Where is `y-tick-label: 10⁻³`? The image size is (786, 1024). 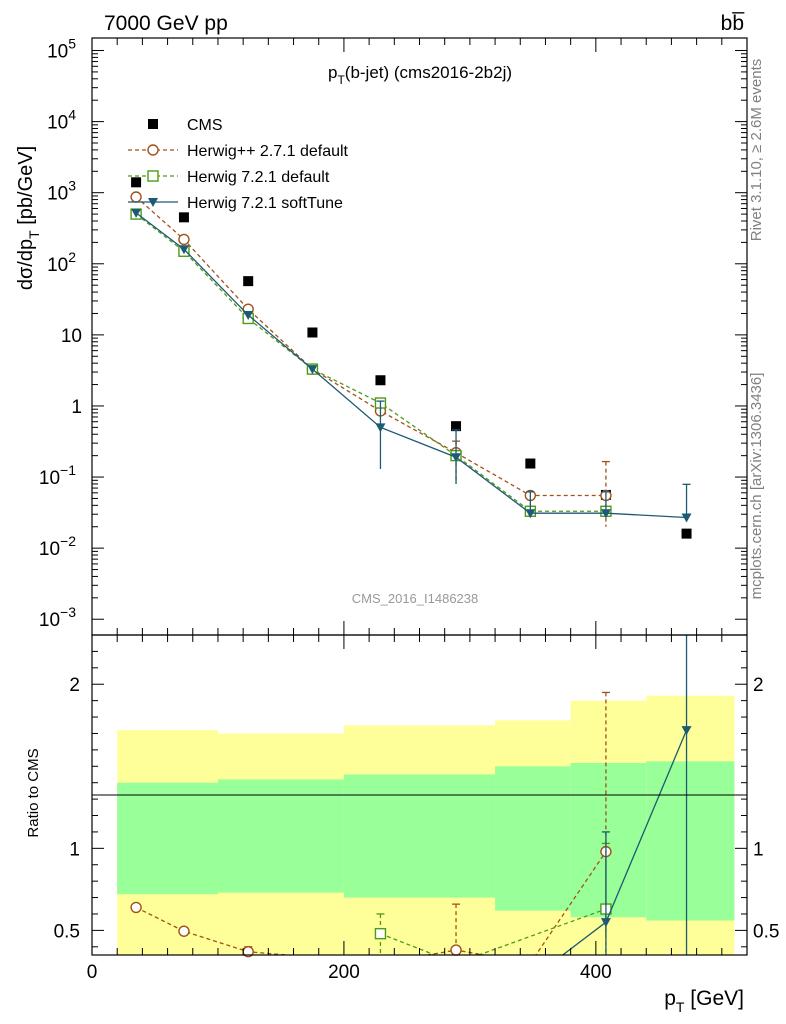 y-tick-label: 10⁻³ is located at coordinates (57, 617).